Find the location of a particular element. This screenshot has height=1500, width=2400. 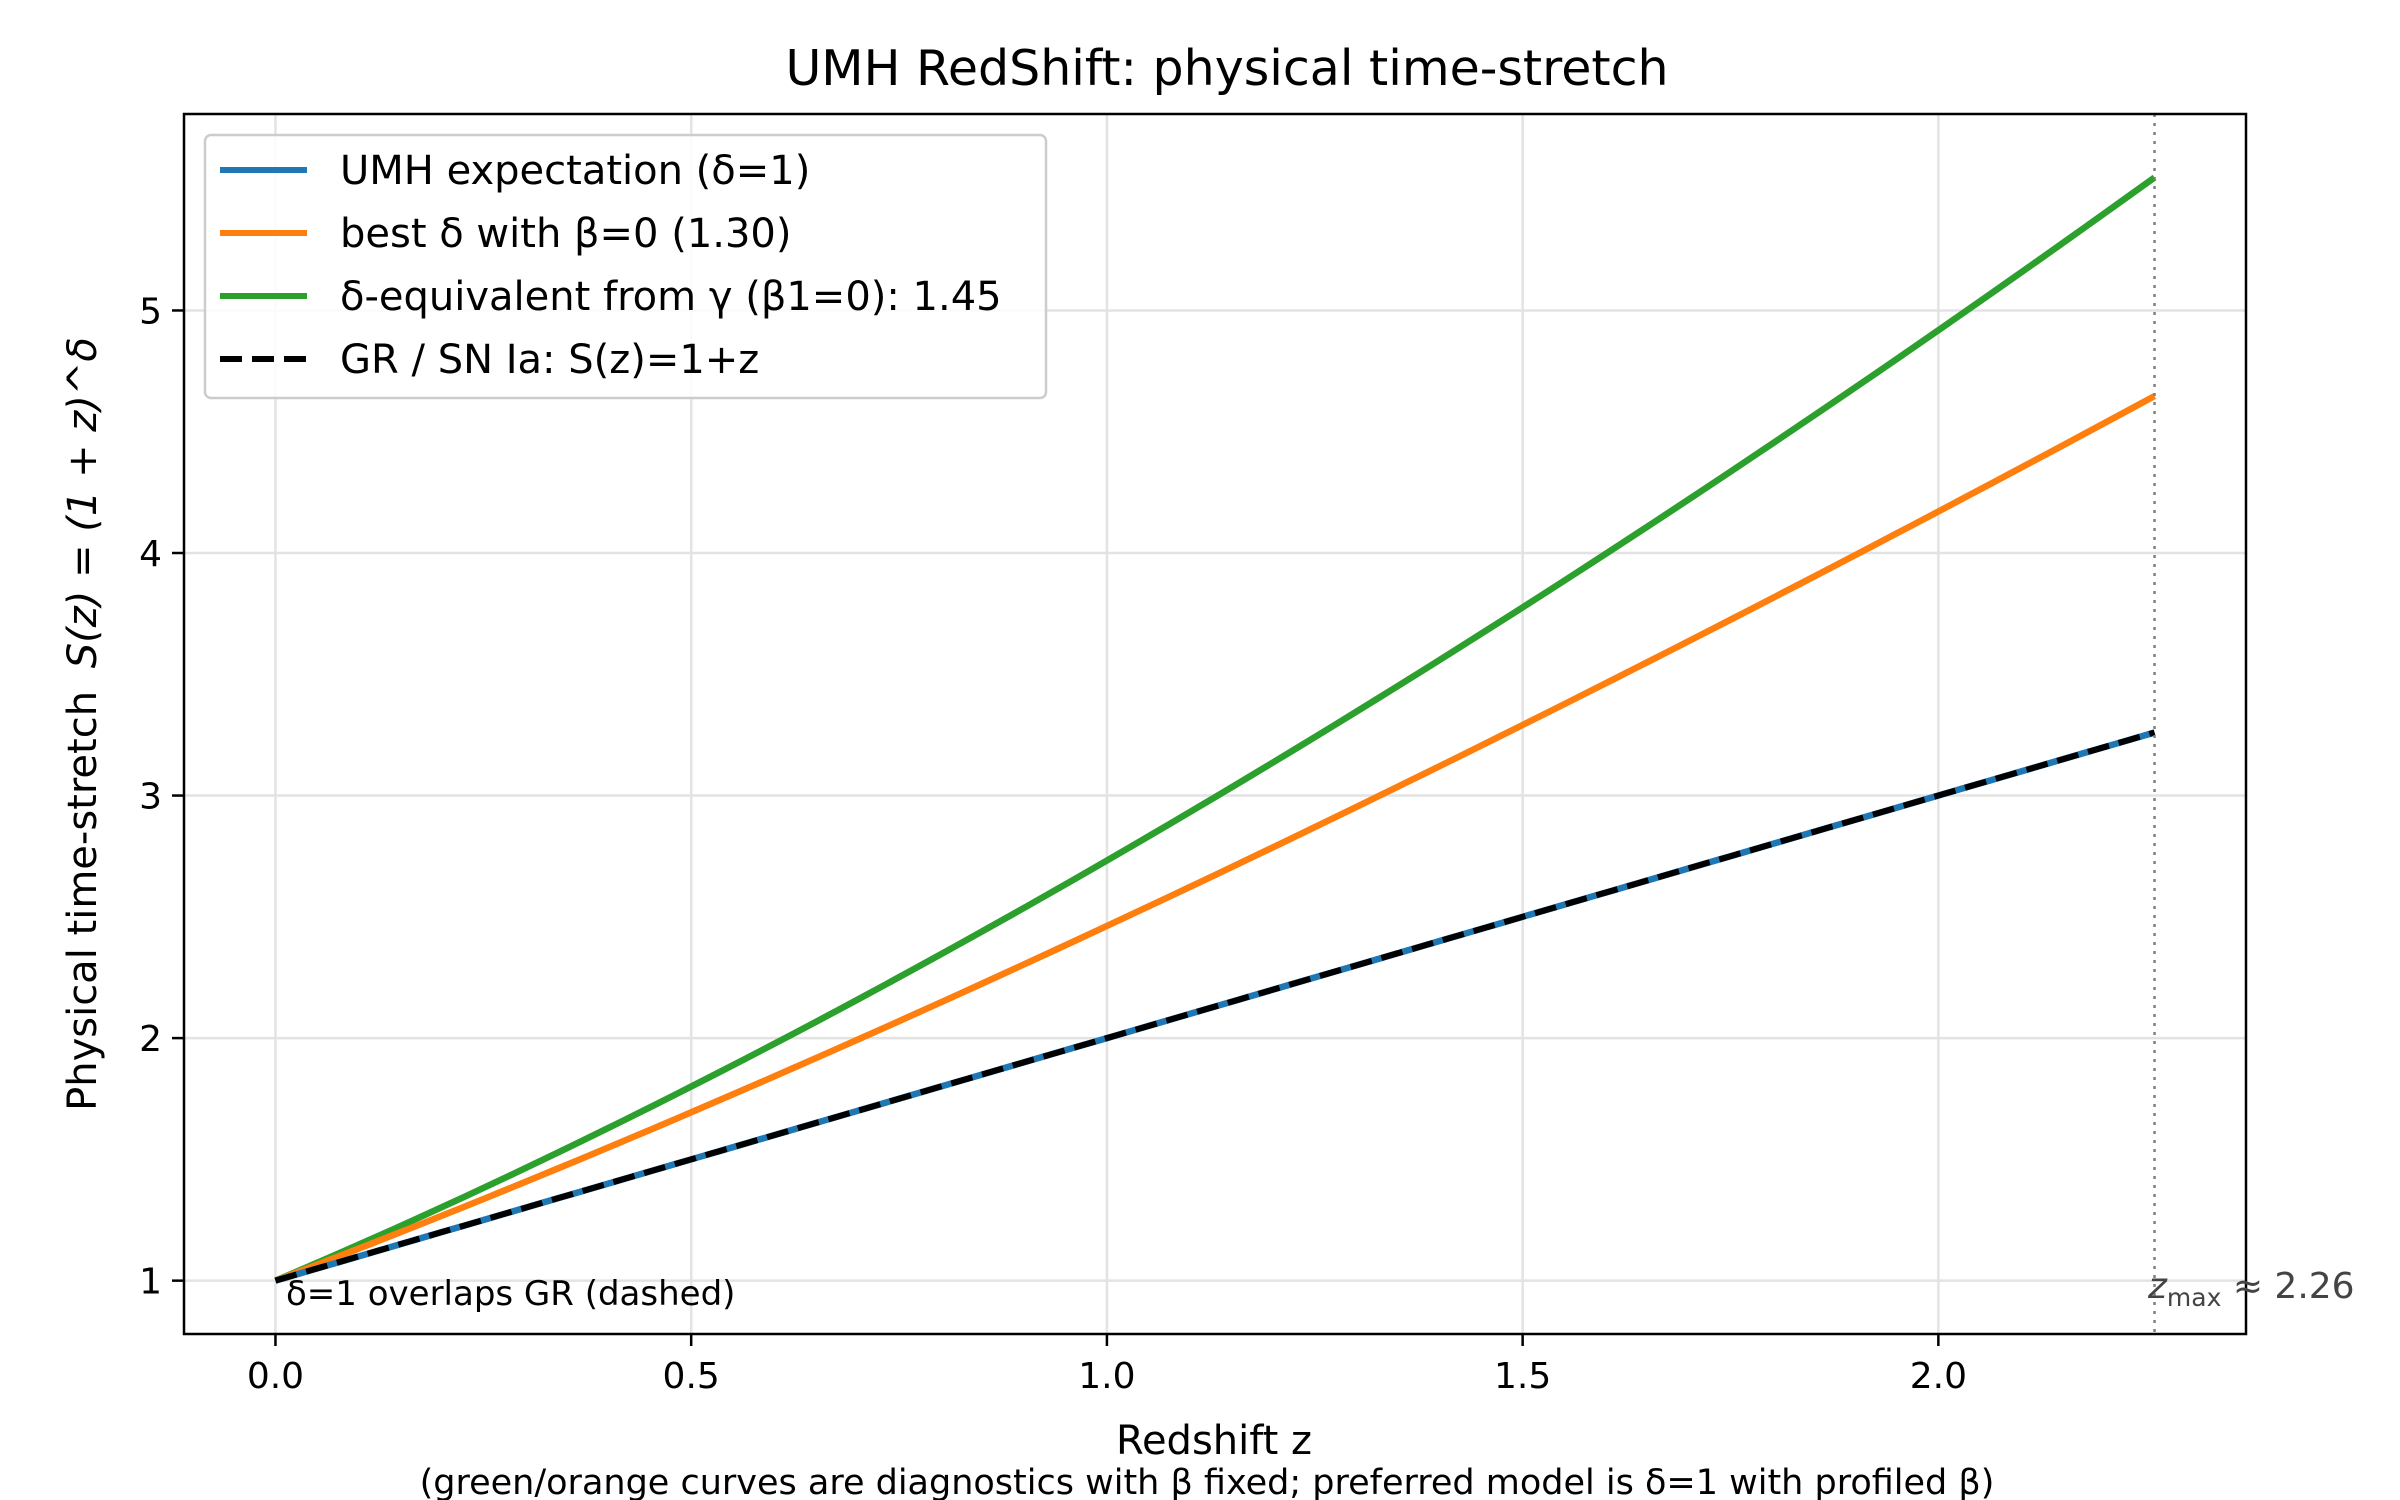

legend-label-1: UMH expectation (δ=1) is located at coordinates (575, 171).